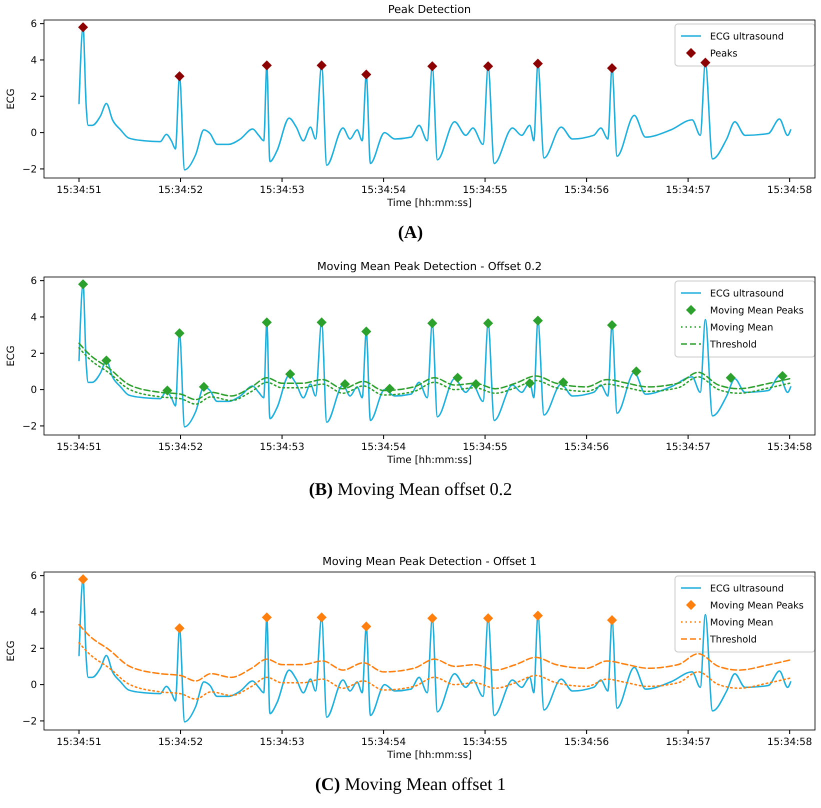  Describe the element at coordinates (410, 232) in the screenshot. I see `text: (A)` at that location.